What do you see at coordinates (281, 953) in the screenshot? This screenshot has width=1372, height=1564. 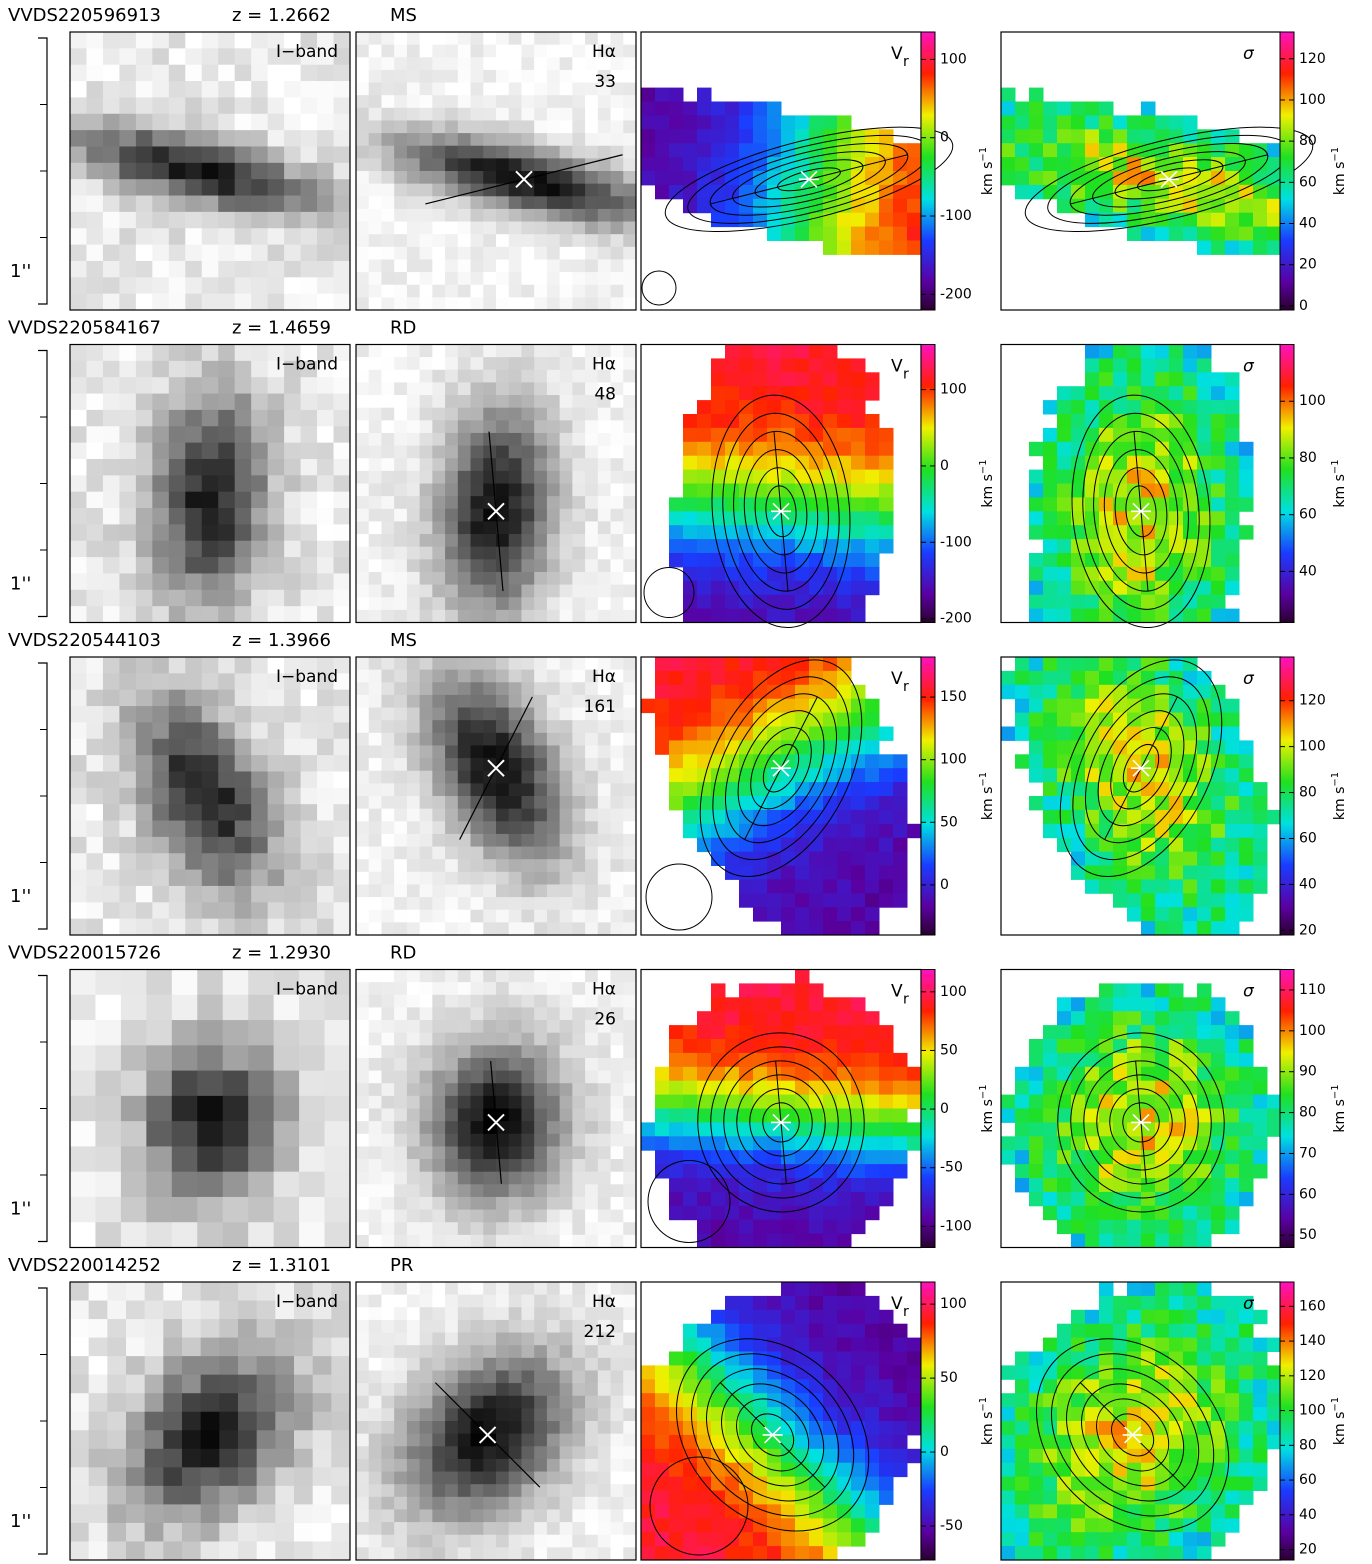 I see `redshift: z = 1.2930` at bounding box center [281, 953].